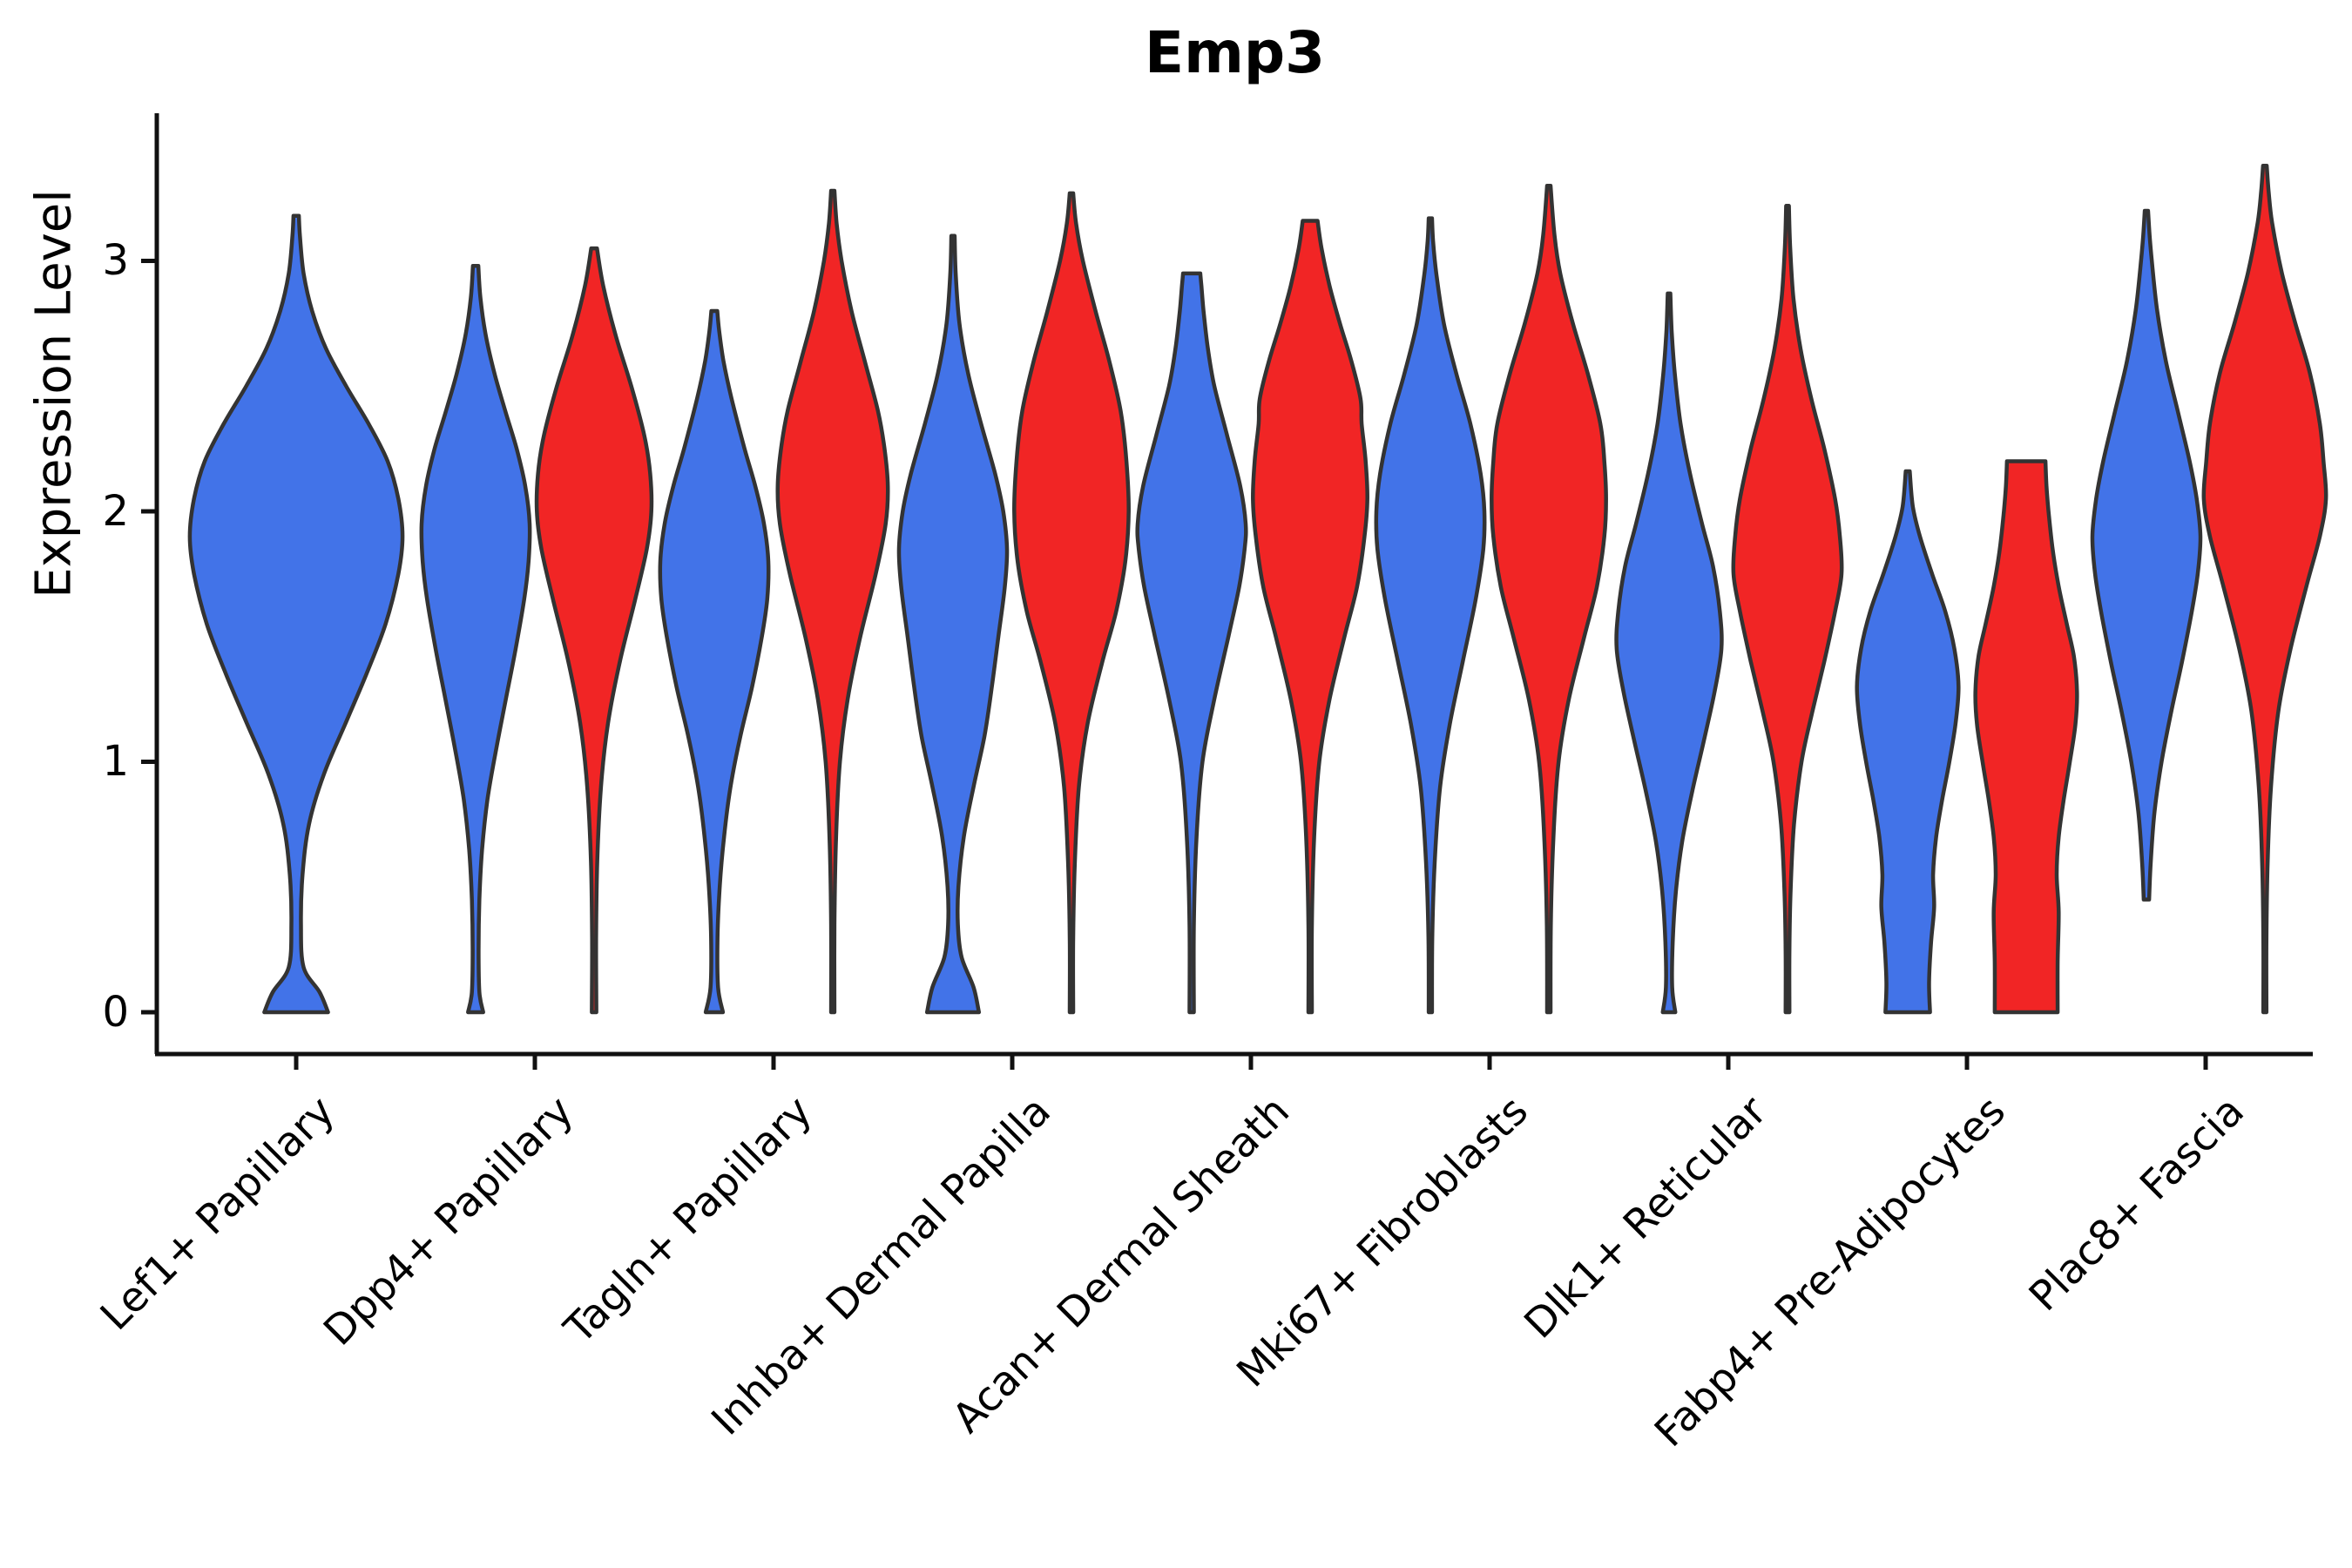 This screenshot has height=1568, width=2352. What do you see at coordinates (115, 260) in the screenshot?
I see `y-tick-label-3: 3` at bounding box center [115, 260].